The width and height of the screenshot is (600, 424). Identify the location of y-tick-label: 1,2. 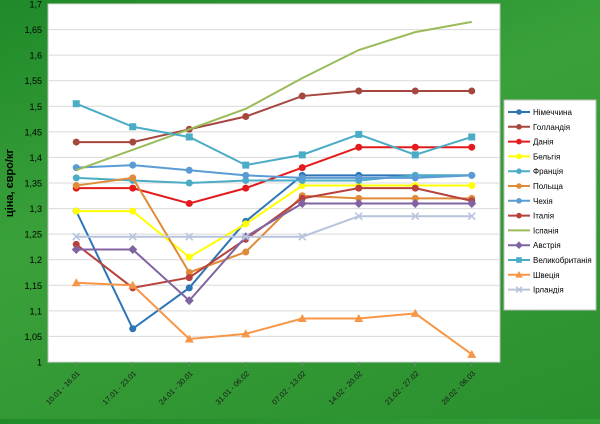
(35, 260).